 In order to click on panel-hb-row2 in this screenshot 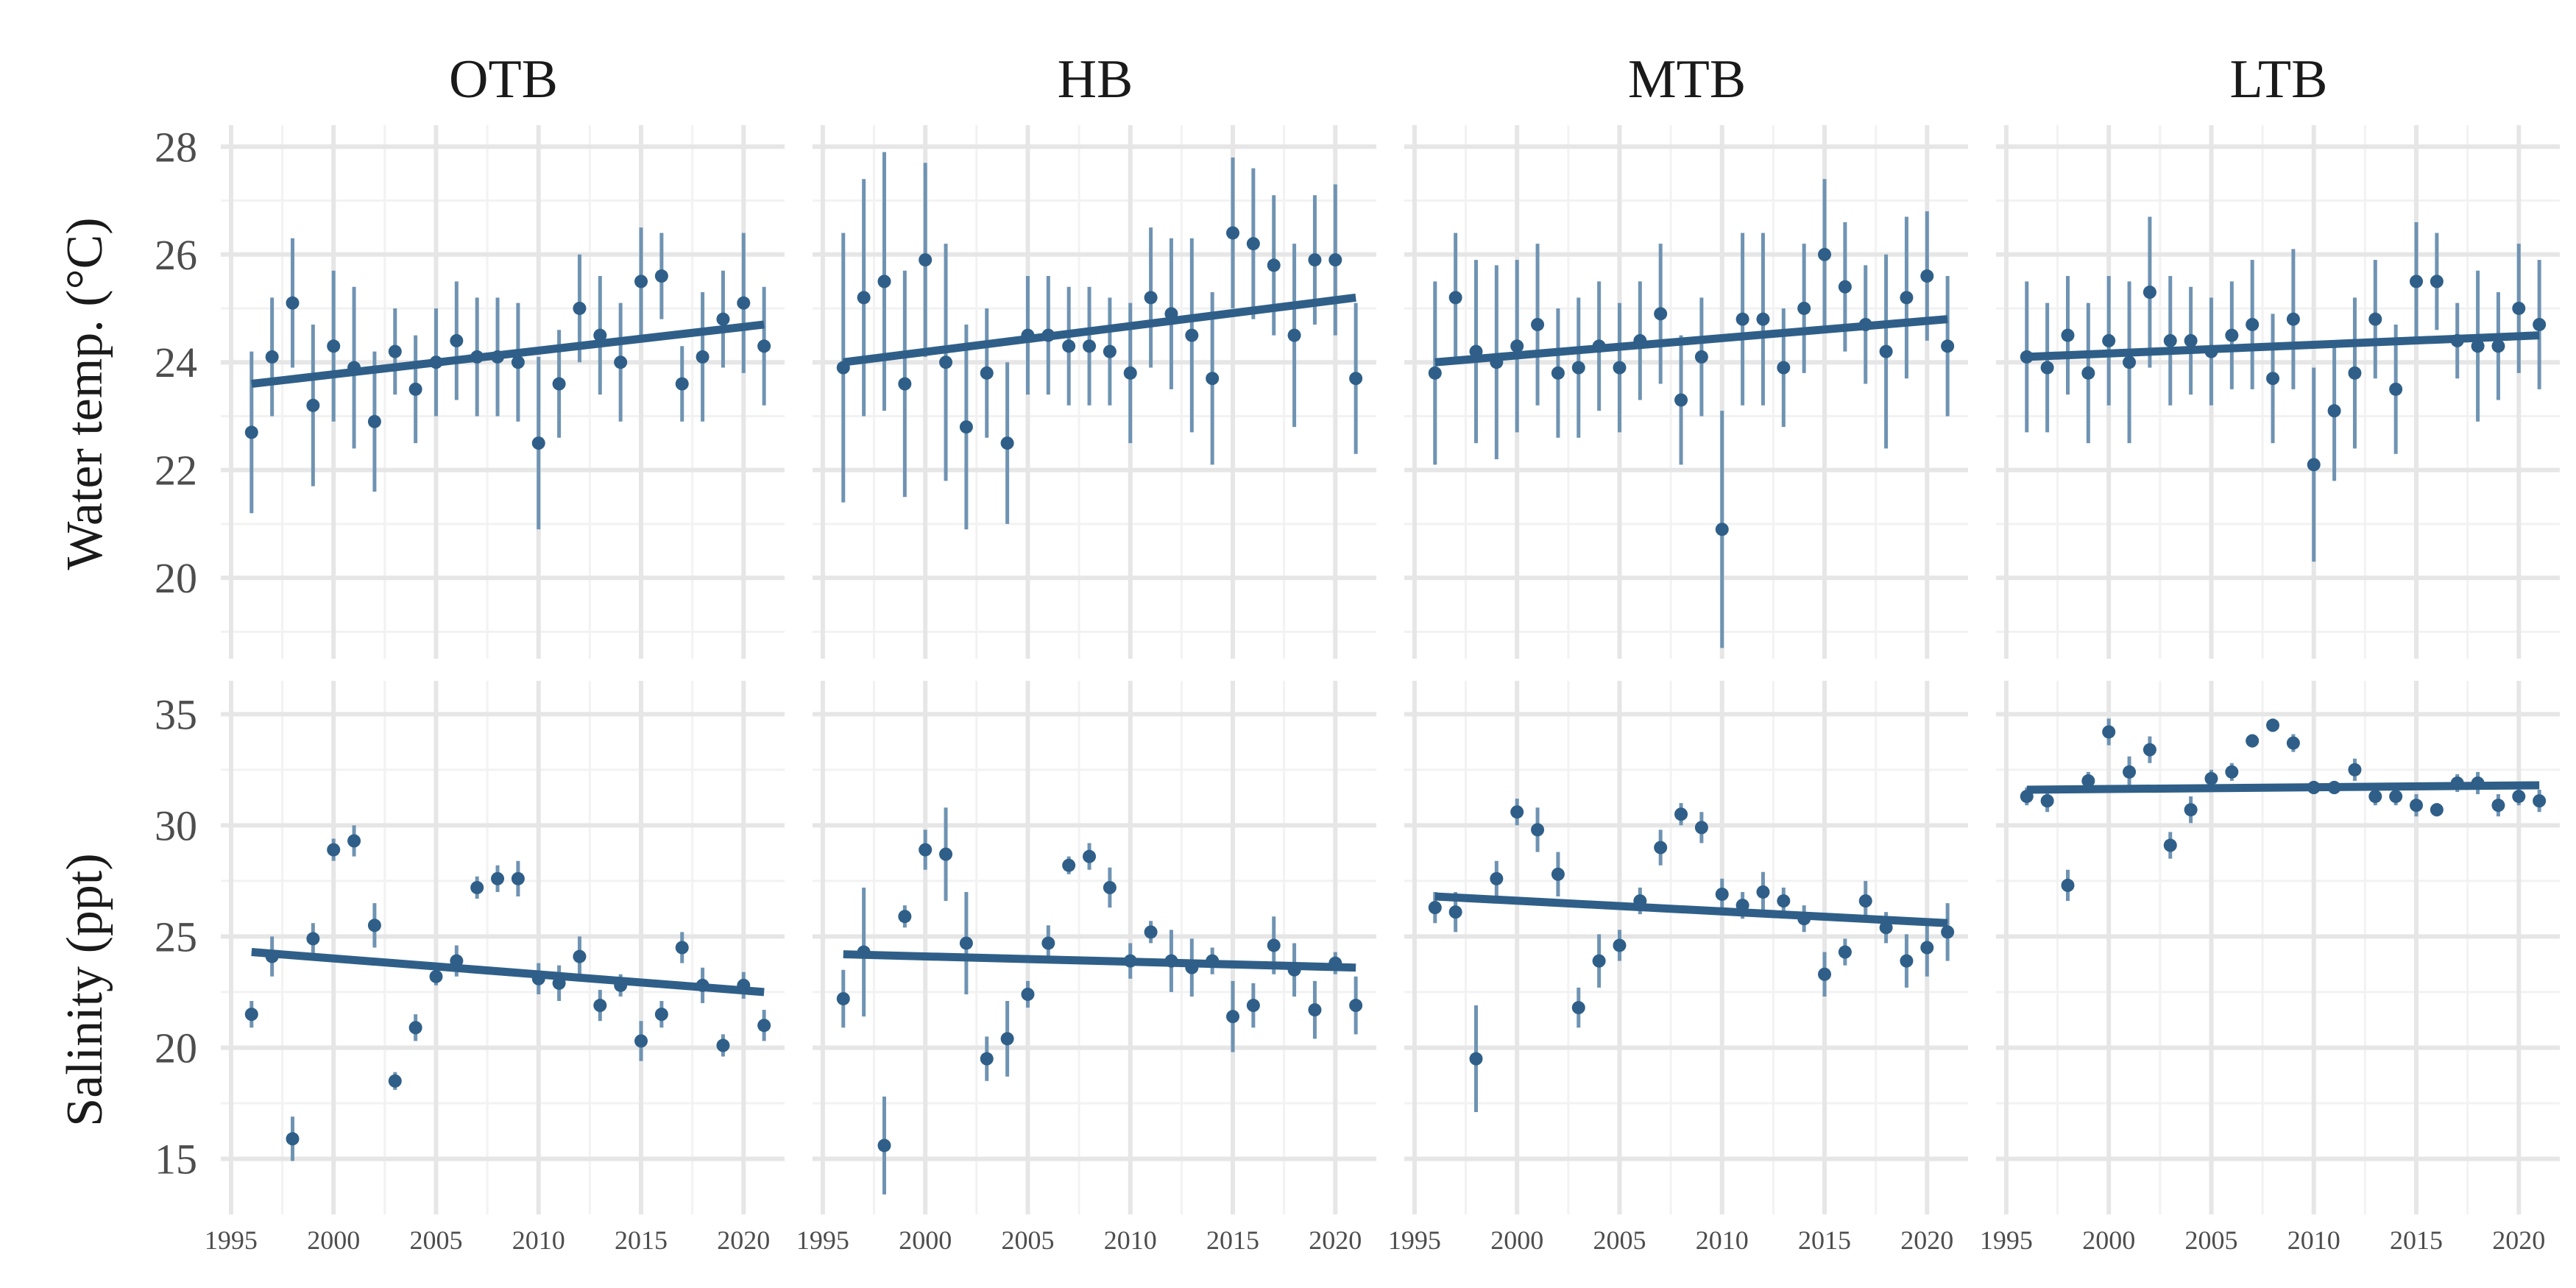, I will do `click(1094, 948)`.